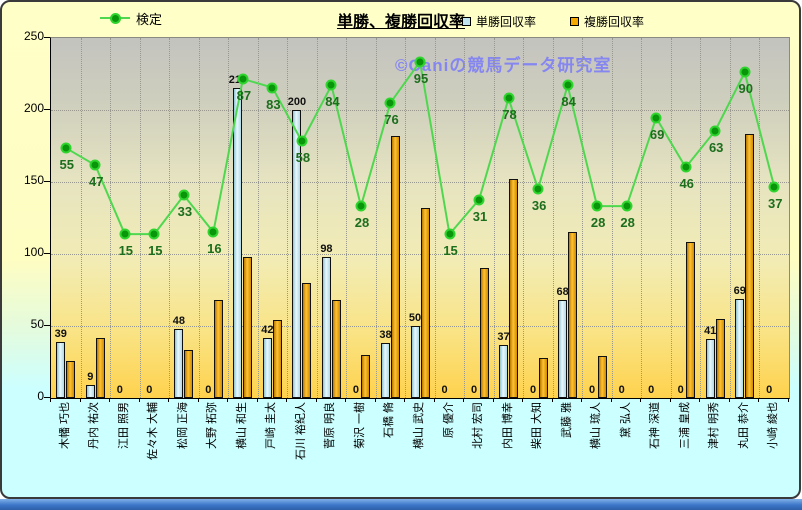 The width and height of the screenshot is (802, 510). I want to click on value-label-kentei: 46, so click(686, 184).